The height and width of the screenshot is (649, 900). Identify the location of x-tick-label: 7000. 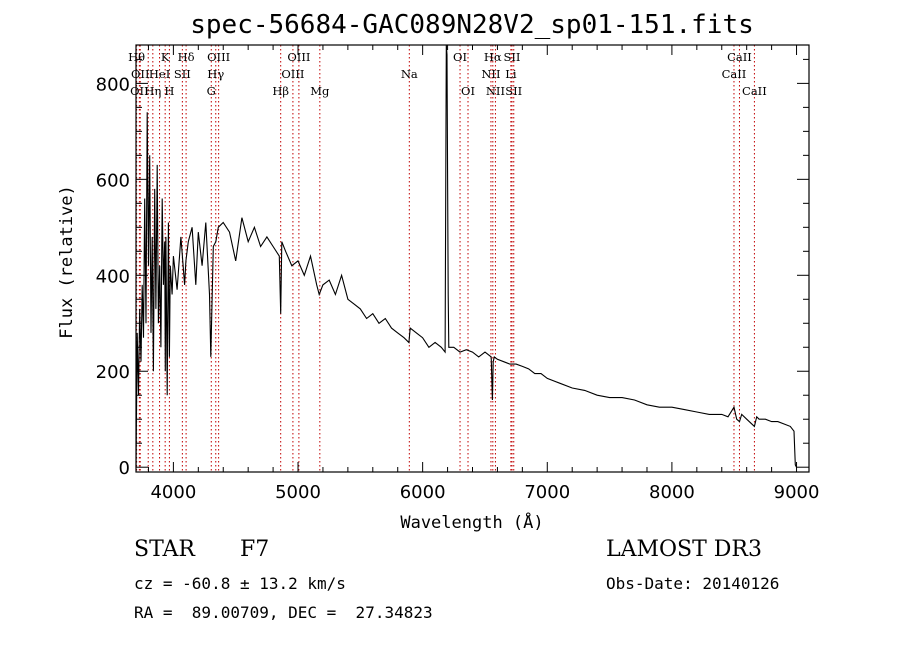
(547, 492).